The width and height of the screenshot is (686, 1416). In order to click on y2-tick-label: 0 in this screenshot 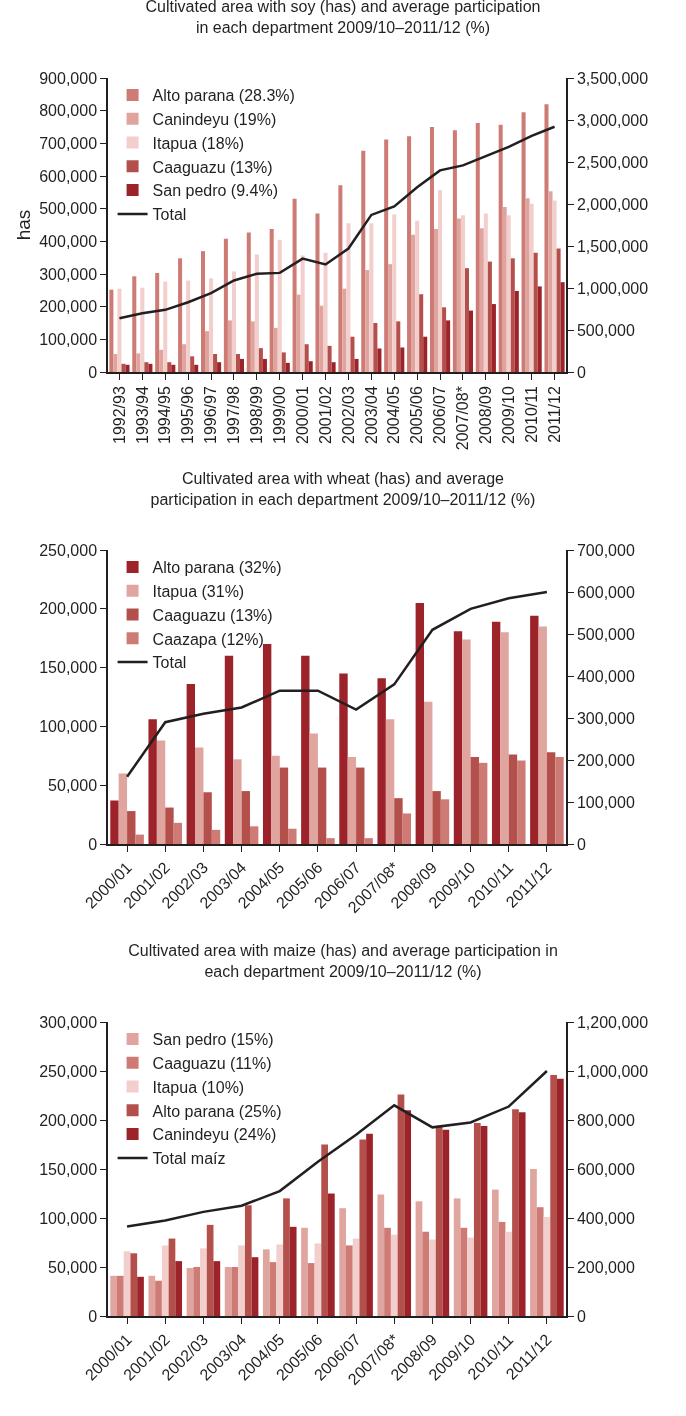, I will do `click(581, 844)`.